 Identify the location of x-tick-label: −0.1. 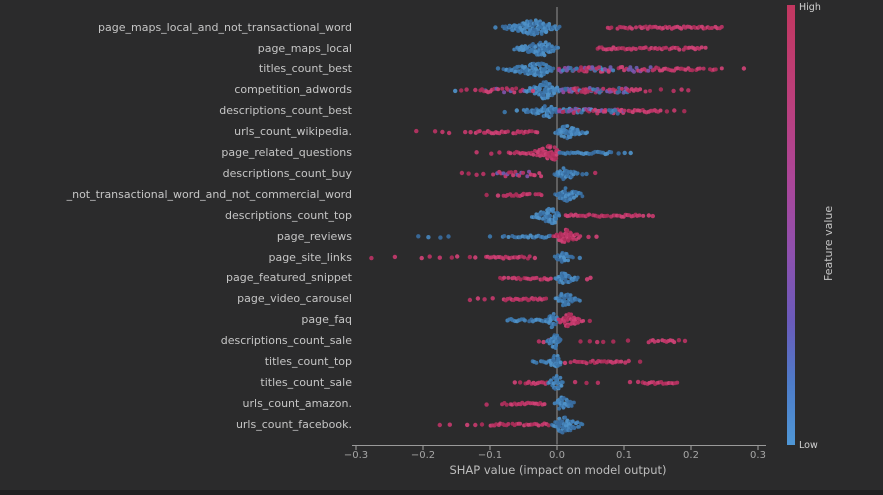
(490, 455).